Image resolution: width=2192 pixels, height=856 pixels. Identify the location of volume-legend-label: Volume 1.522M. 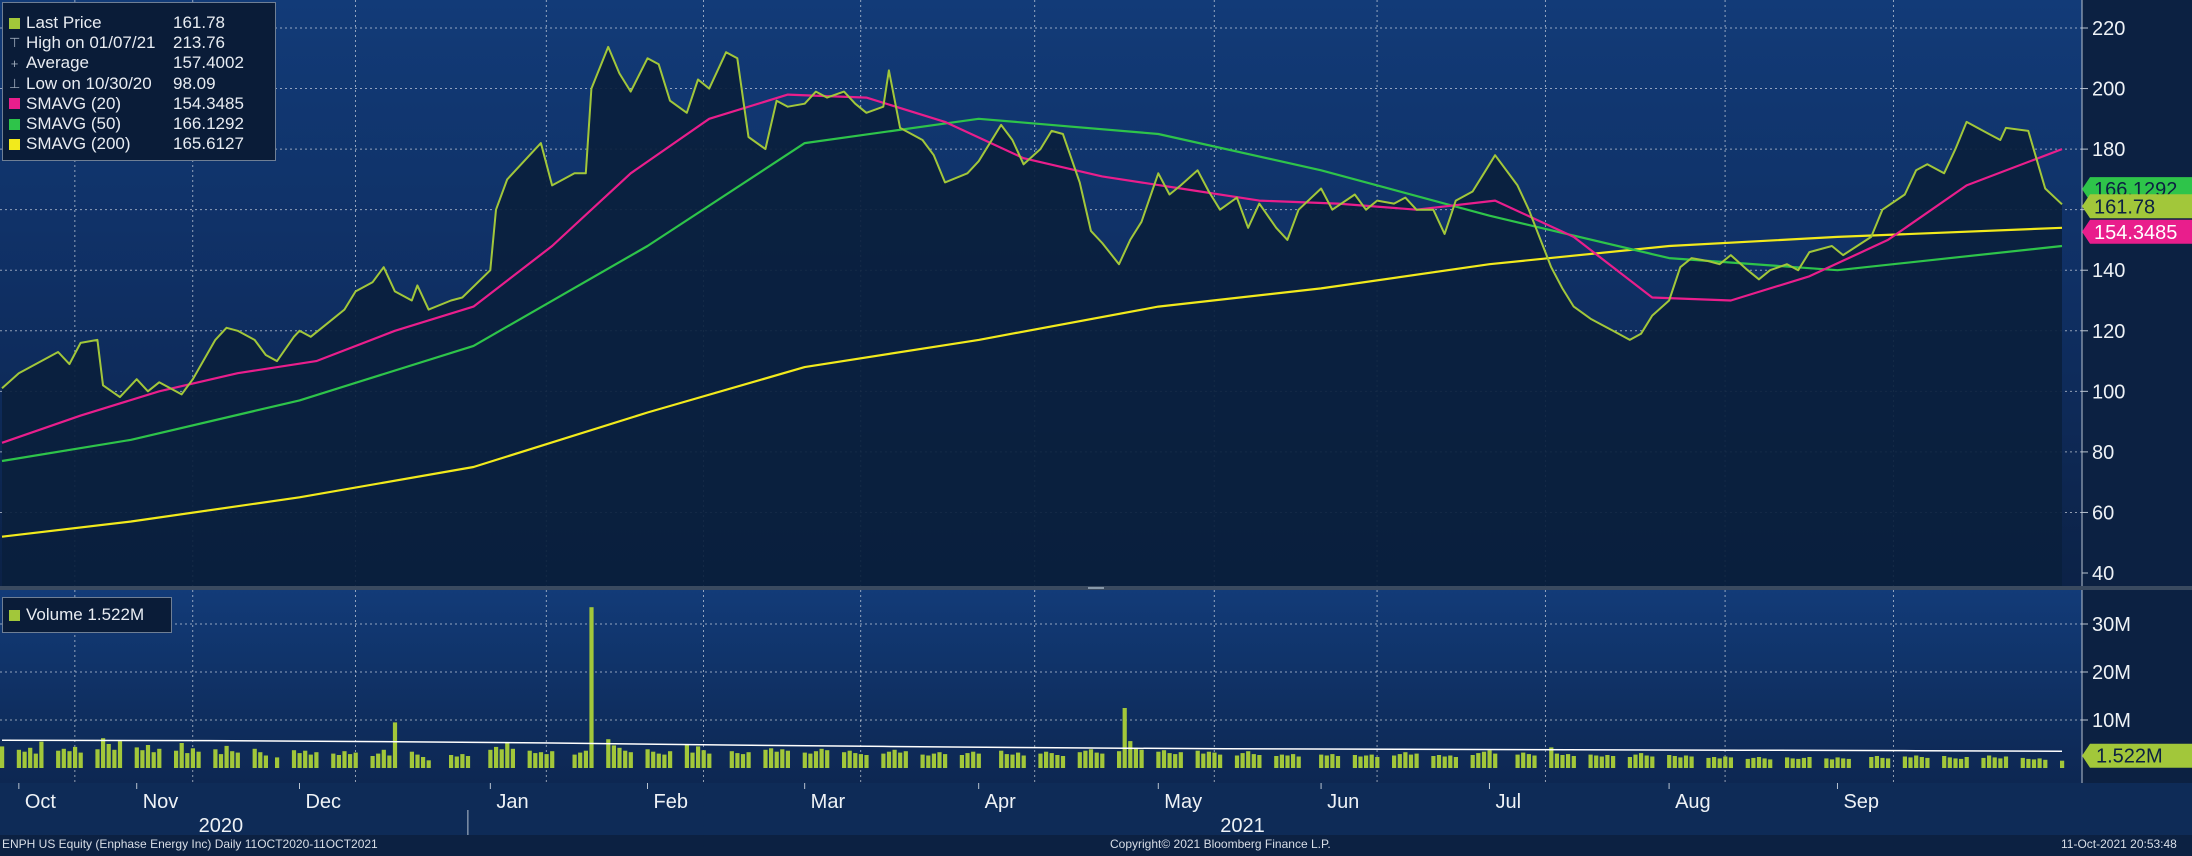
(85, 614).